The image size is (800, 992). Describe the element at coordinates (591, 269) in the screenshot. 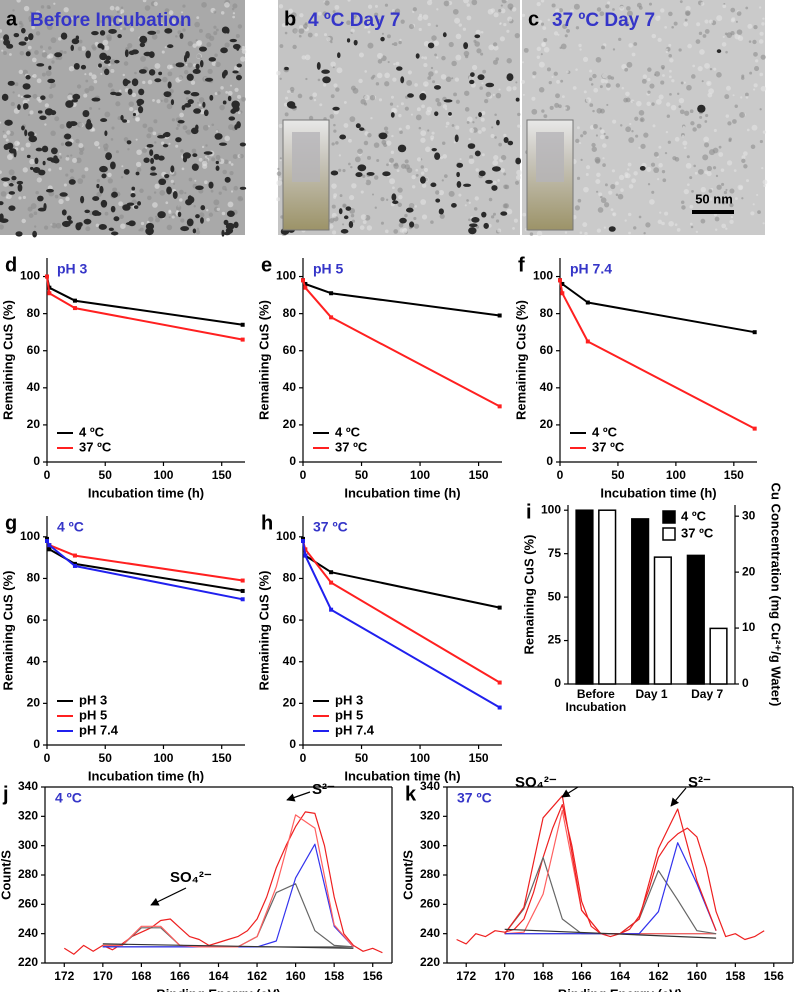

I see `chart-title: pH 7.4` at that location.